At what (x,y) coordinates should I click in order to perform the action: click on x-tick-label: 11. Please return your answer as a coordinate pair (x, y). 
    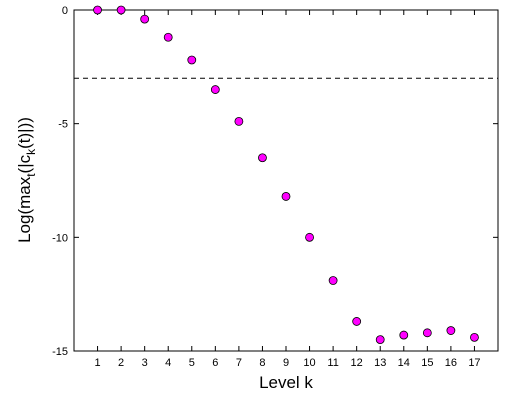
    Looking at the image, I should click on (332, 363).